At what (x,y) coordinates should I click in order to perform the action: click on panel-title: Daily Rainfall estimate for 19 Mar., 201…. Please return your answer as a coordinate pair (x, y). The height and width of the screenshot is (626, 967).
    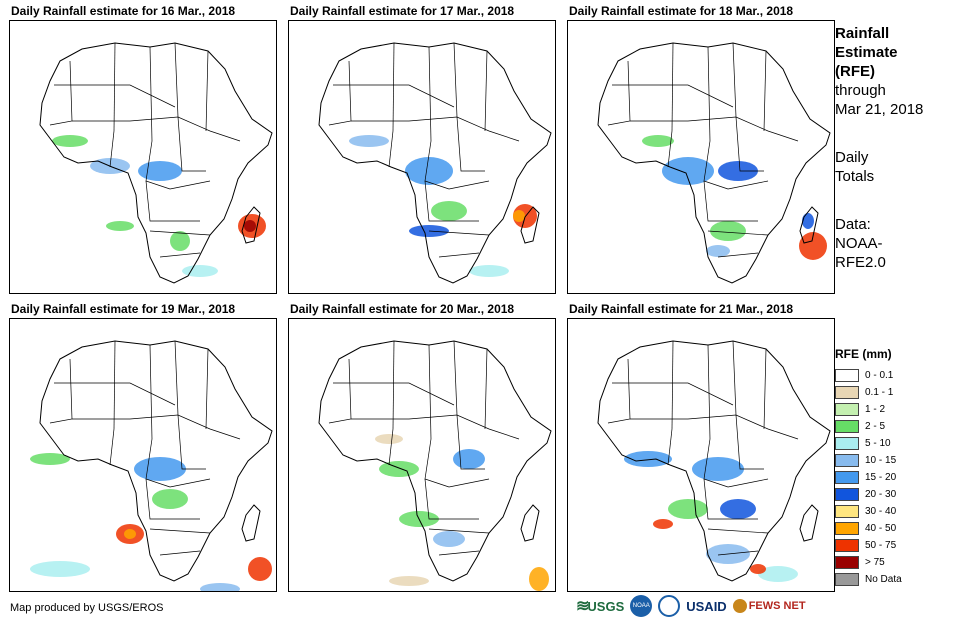
    Looking at the image, I should click on (123, 309).